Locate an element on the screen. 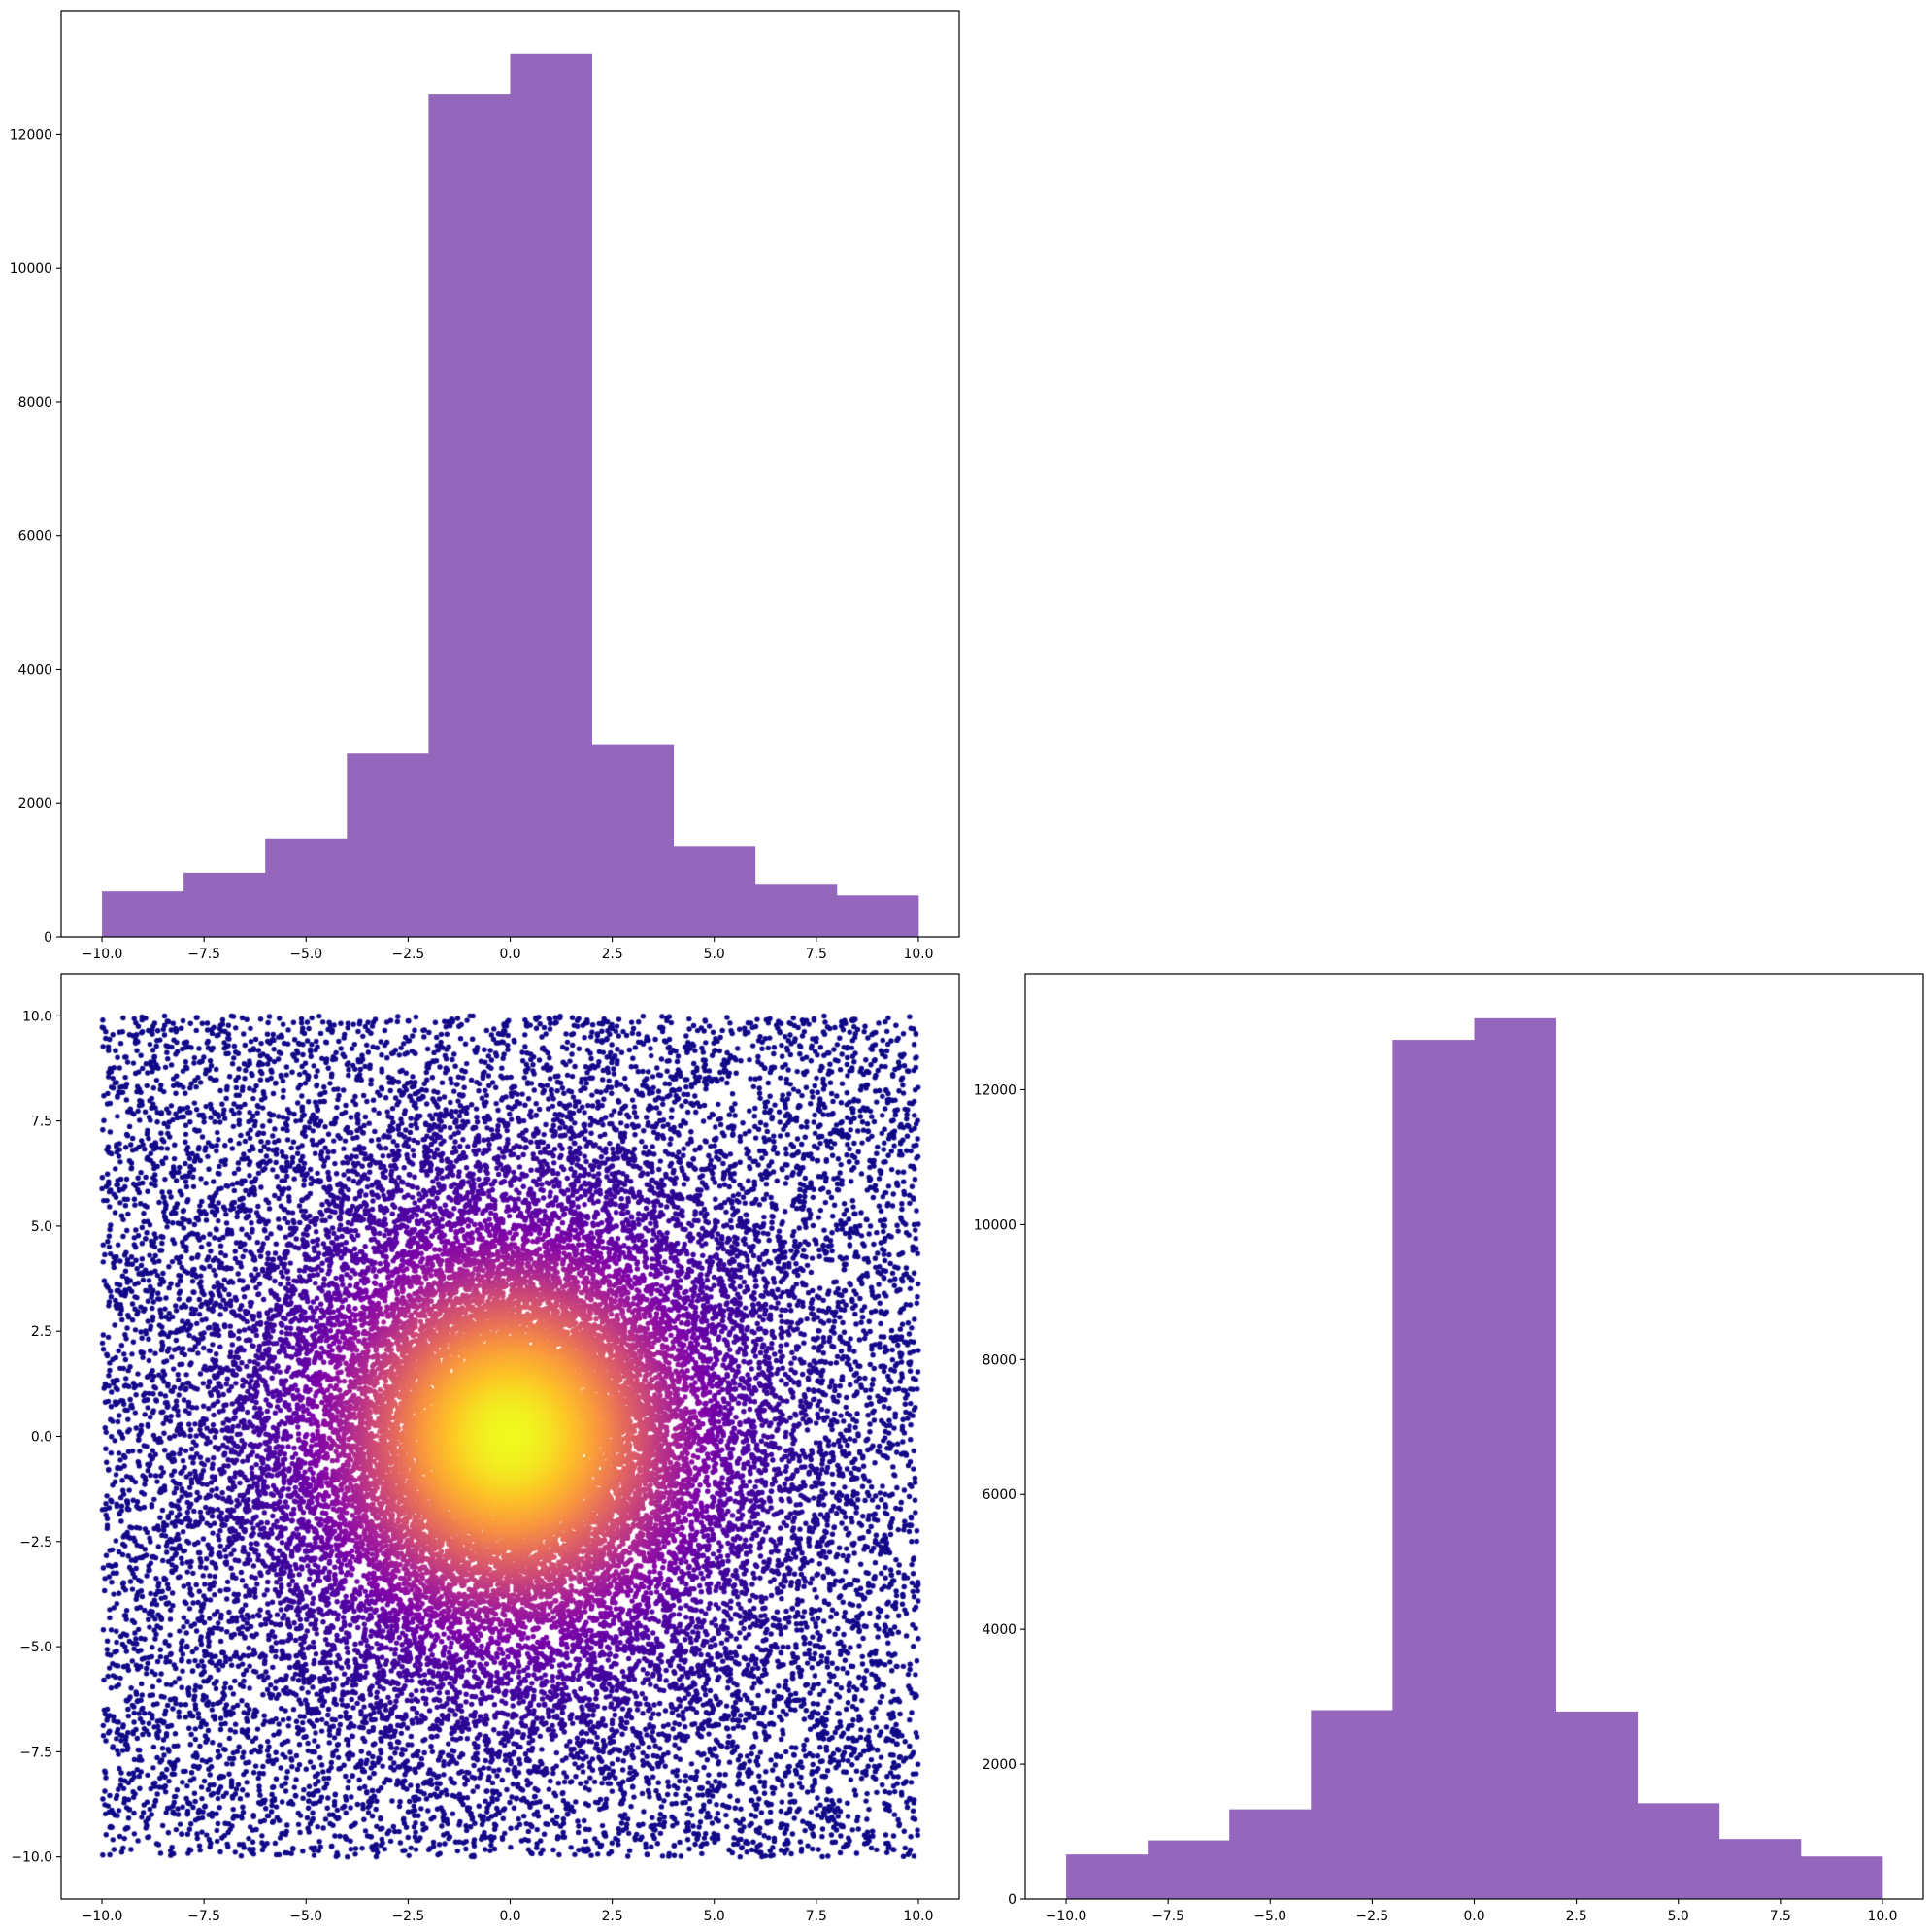 This screenshot has width=1932, height=1932. y-tick-label: 5.0 is located at coordinates (41, 1227).